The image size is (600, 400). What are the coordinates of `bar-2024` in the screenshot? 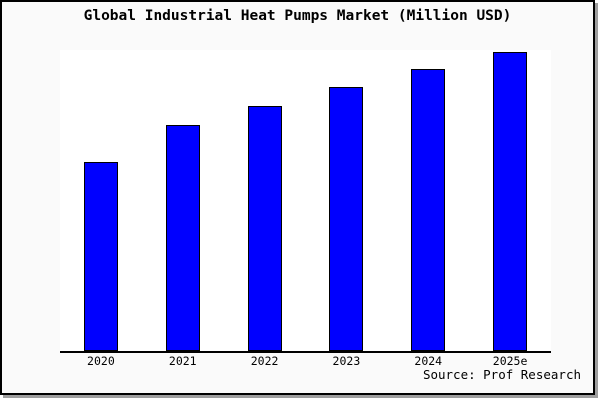 It's located at (428, 210).